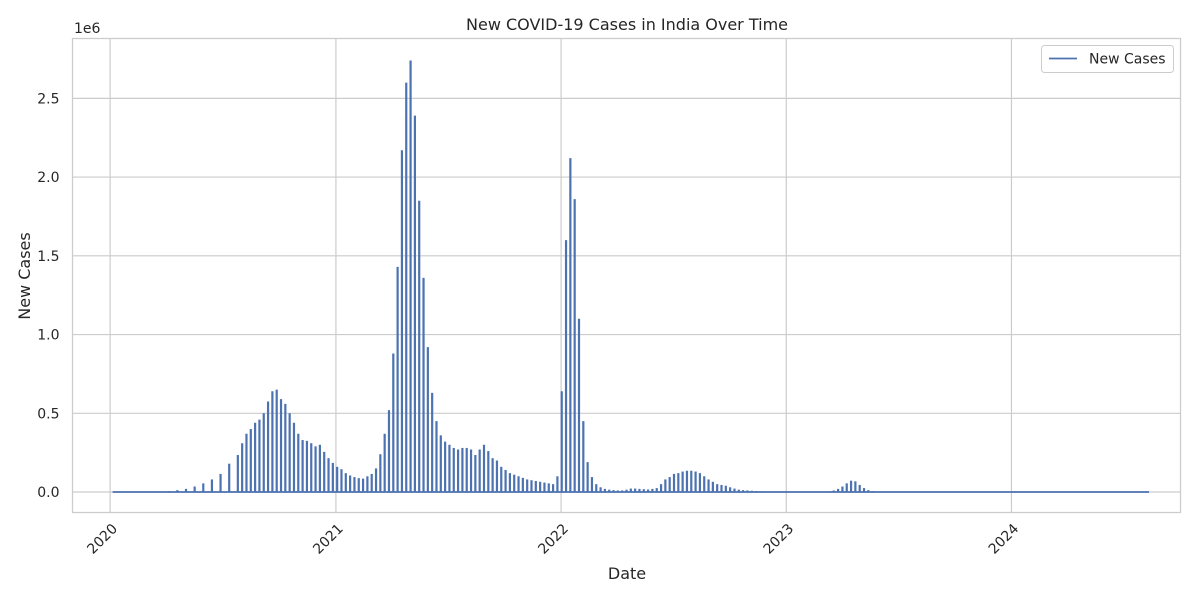  Describe the element at coordinates (48, 99) in the screenshot. I see `y-tick-label: 2.5` at that location.